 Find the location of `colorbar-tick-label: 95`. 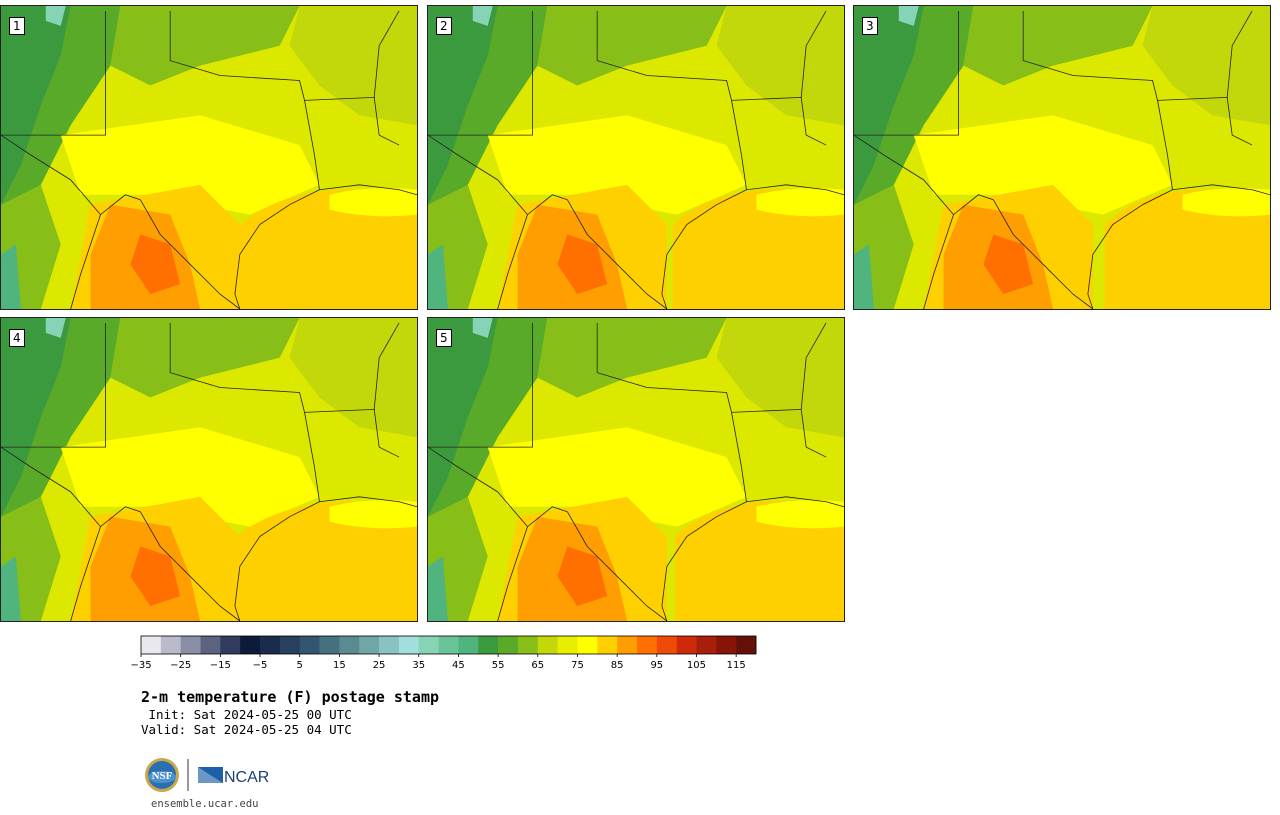

colorbar-tick-label: 95 is located at coordinates (656, 665).